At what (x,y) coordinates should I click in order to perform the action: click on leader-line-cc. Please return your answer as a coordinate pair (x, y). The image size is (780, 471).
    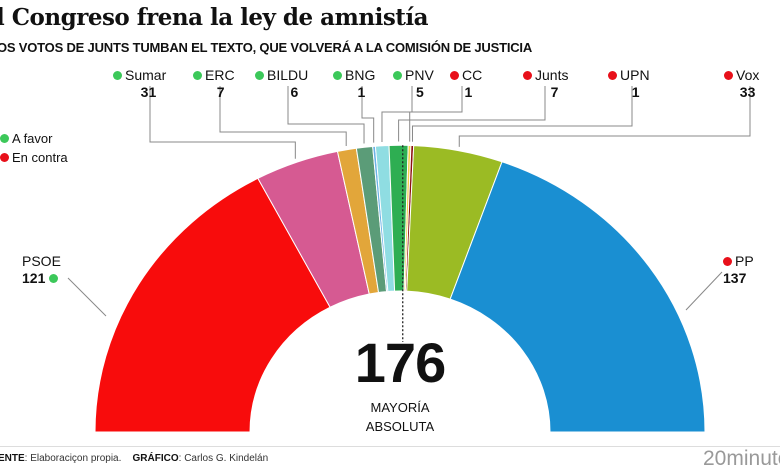
    Looking at the image, I should click on (436, 114).